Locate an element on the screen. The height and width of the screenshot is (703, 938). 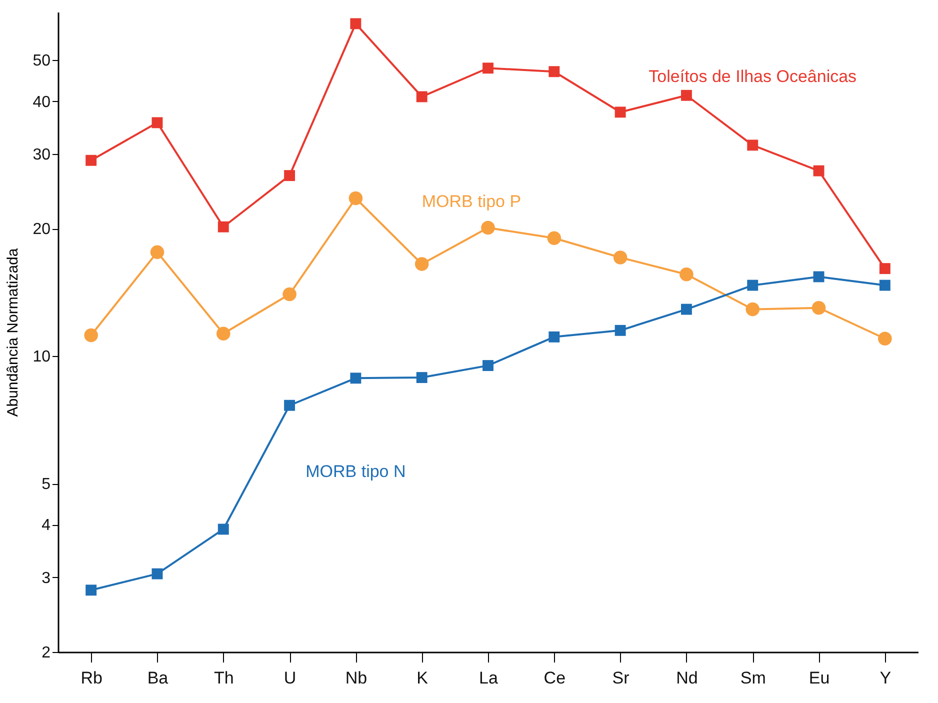
series-label: MORB tipo P is located at coordinates (472, 202).